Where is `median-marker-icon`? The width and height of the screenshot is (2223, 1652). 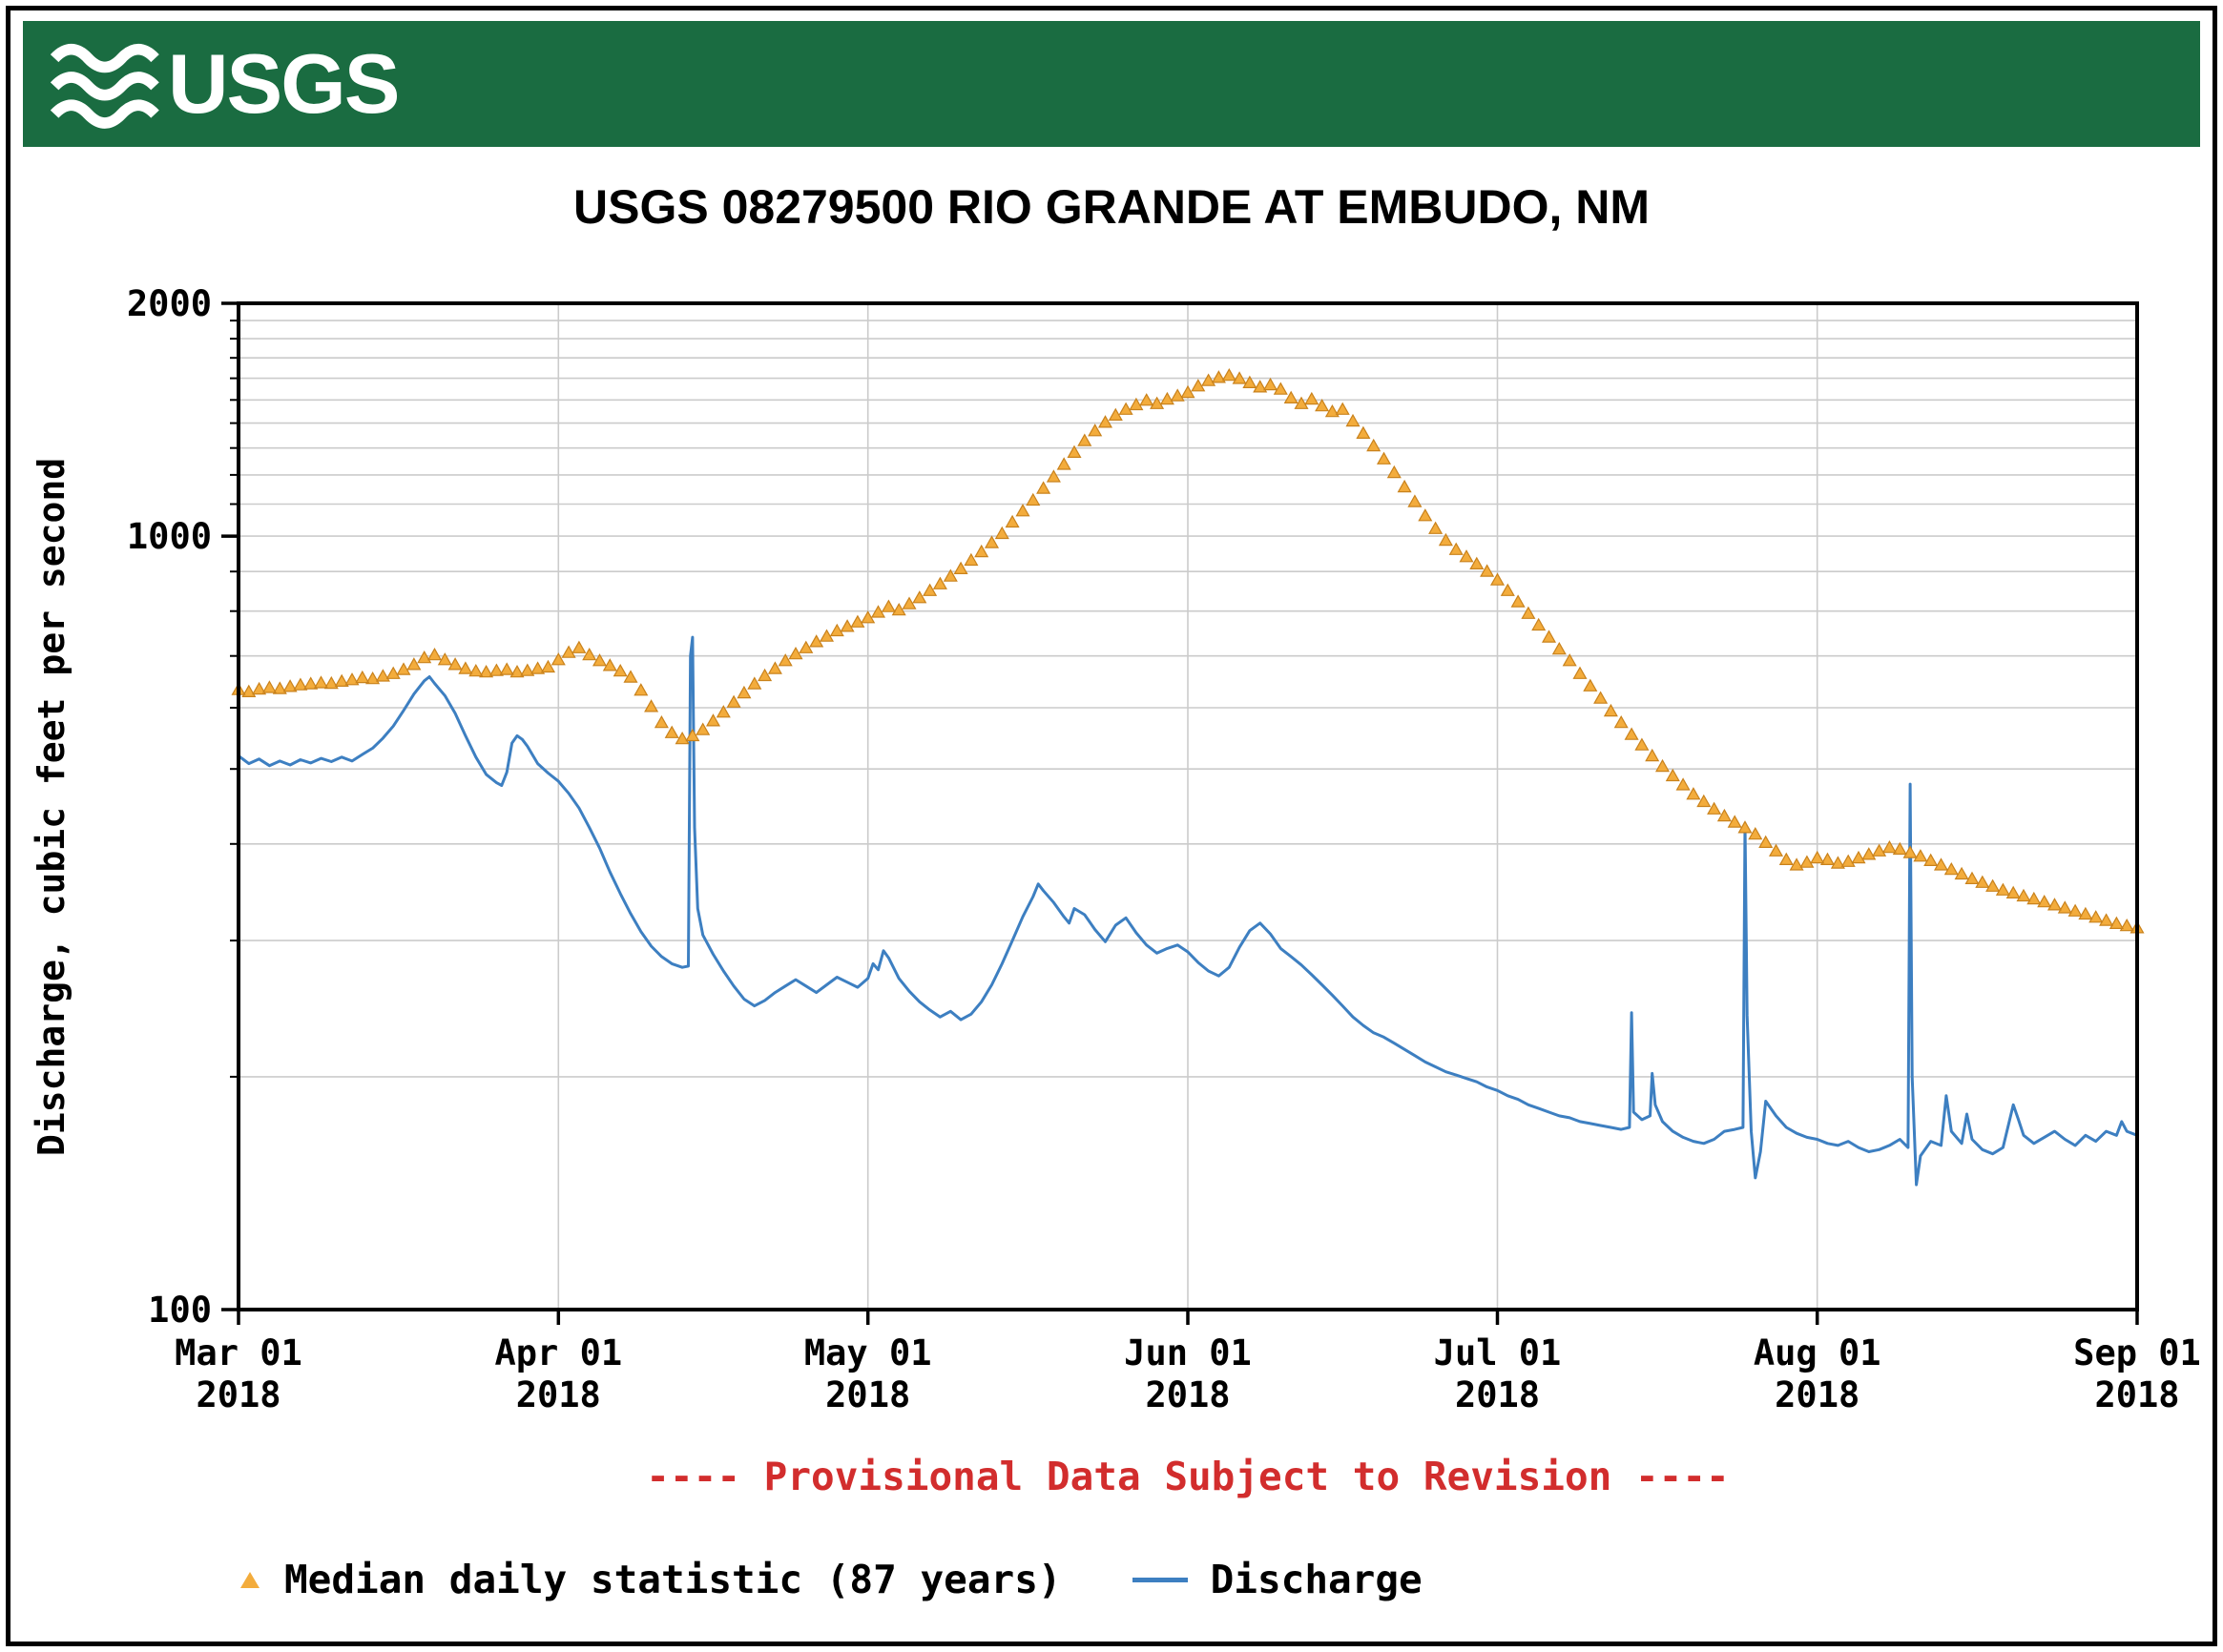 median-marker-icon is located at coordinates (250, 1580).